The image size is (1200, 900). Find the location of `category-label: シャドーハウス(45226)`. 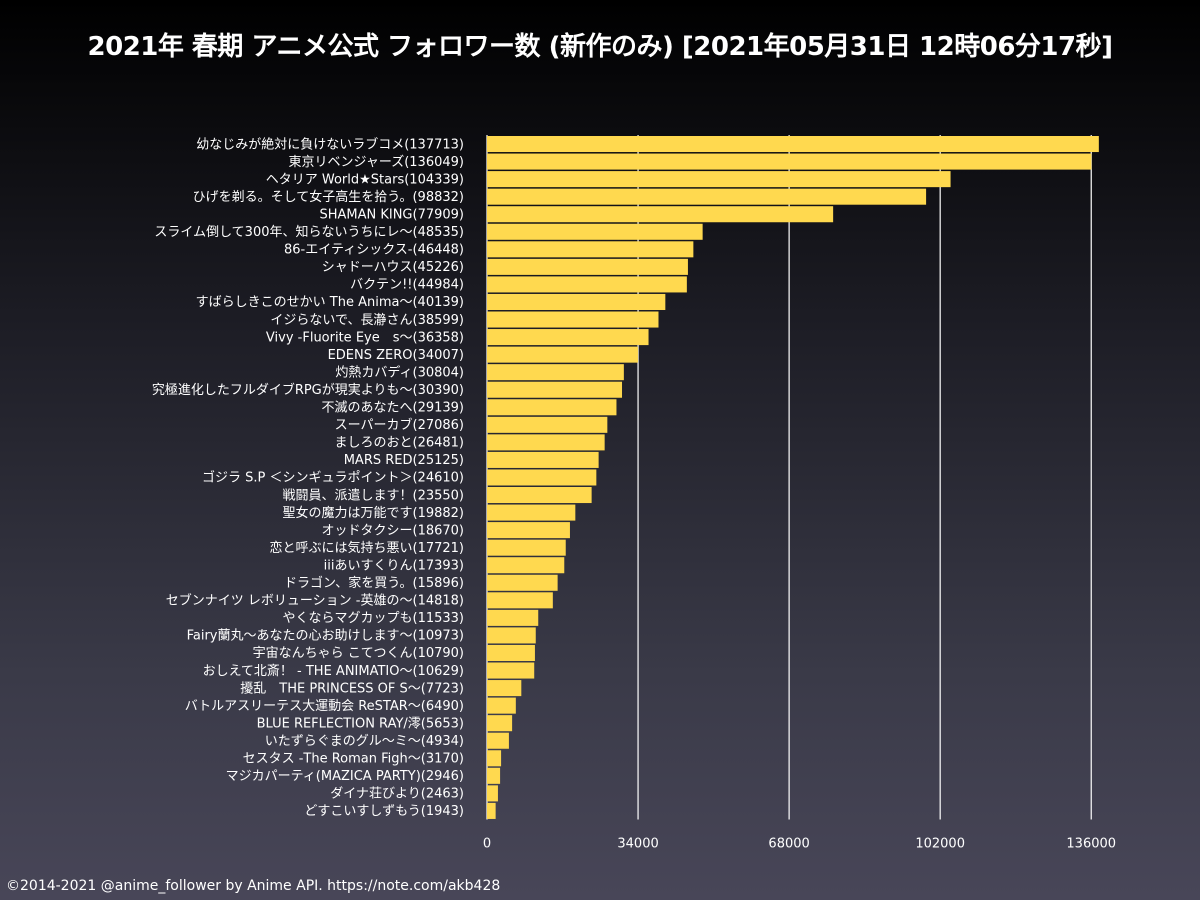

category-label: シャドーハウス(45226) is located at coordinates (393, 267).